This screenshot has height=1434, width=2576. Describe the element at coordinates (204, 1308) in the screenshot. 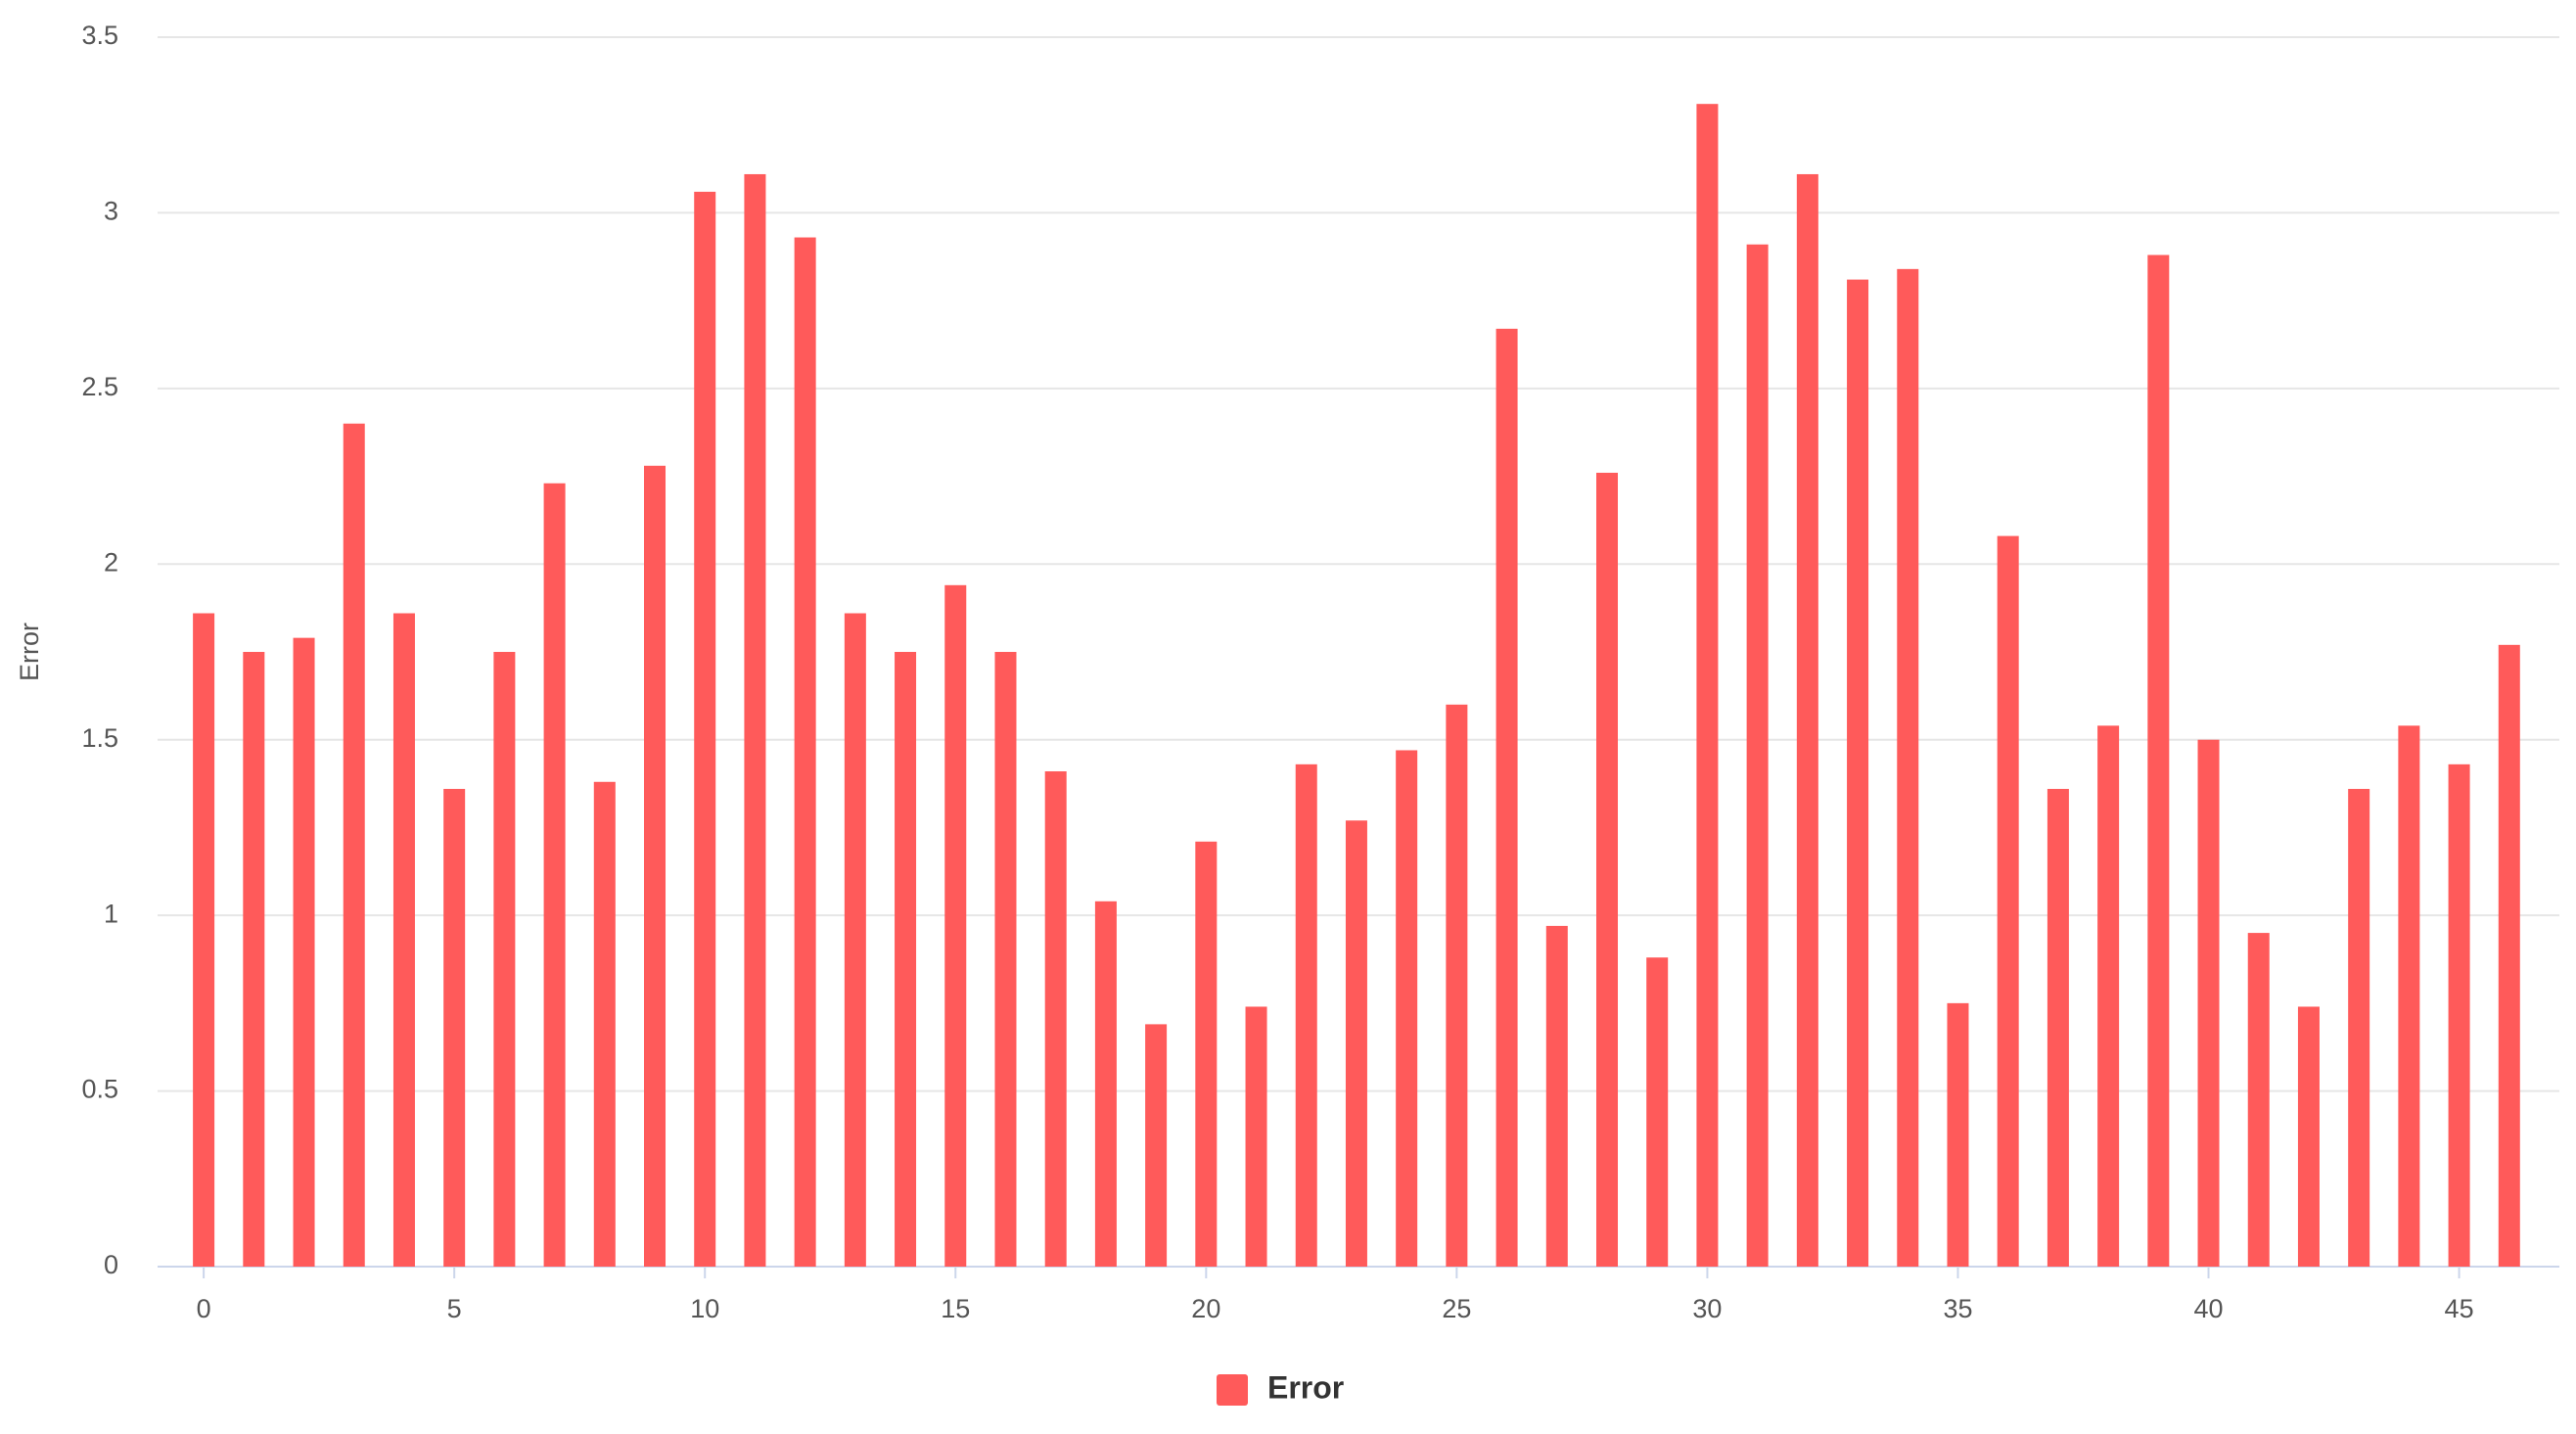

I see `x-tick-label: 0` at that location.